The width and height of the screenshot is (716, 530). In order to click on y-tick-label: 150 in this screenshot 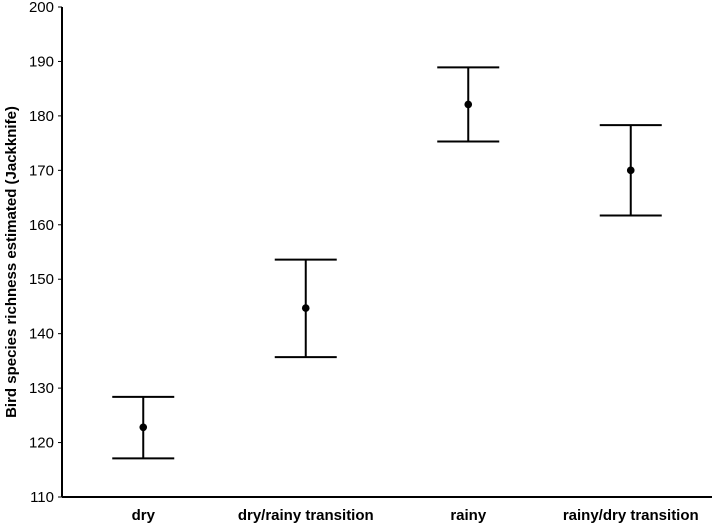, I will do `click(41, 279)`.